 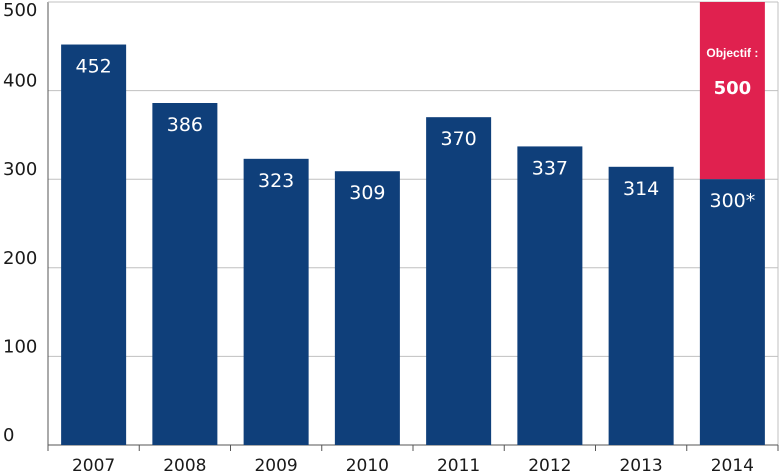 I want to click on target-bar, so click(x=732, y=91).